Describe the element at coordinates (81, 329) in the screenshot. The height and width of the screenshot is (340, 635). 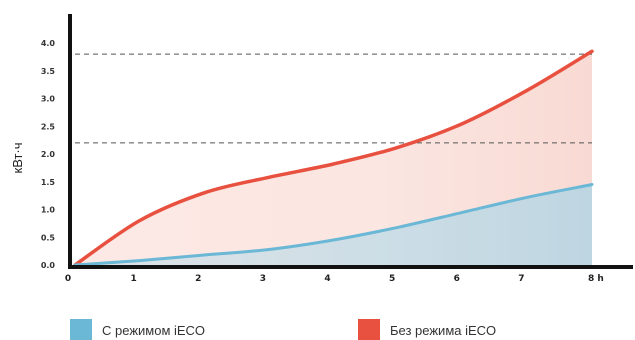
I see `legend-swatch-with-ieco` at that location.